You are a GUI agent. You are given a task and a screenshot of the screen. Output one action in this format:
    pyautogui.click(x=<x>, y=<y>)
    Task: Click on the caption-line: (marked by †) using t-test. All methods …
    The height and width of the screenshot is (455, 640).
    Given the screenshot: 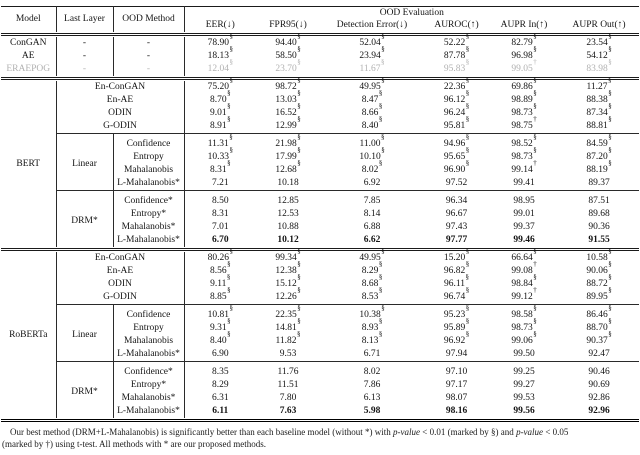 What is the action you would take?
    pyautogui.click(x=320, y=444)
    